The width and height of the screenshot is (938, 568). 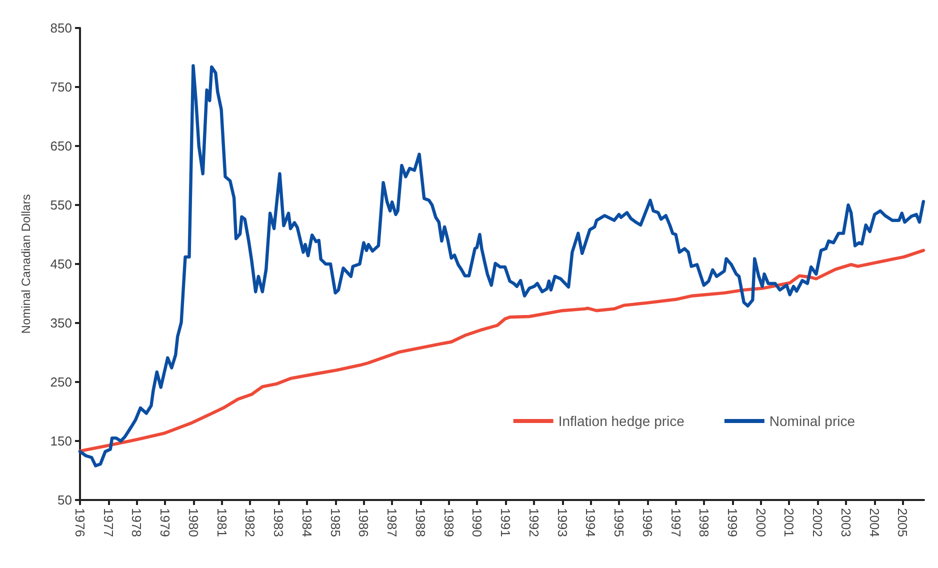 What do you see at coordinates (136, 522) in the screenshot?
I see `x-tick-label: 1978` at bounding box center [136, 522].